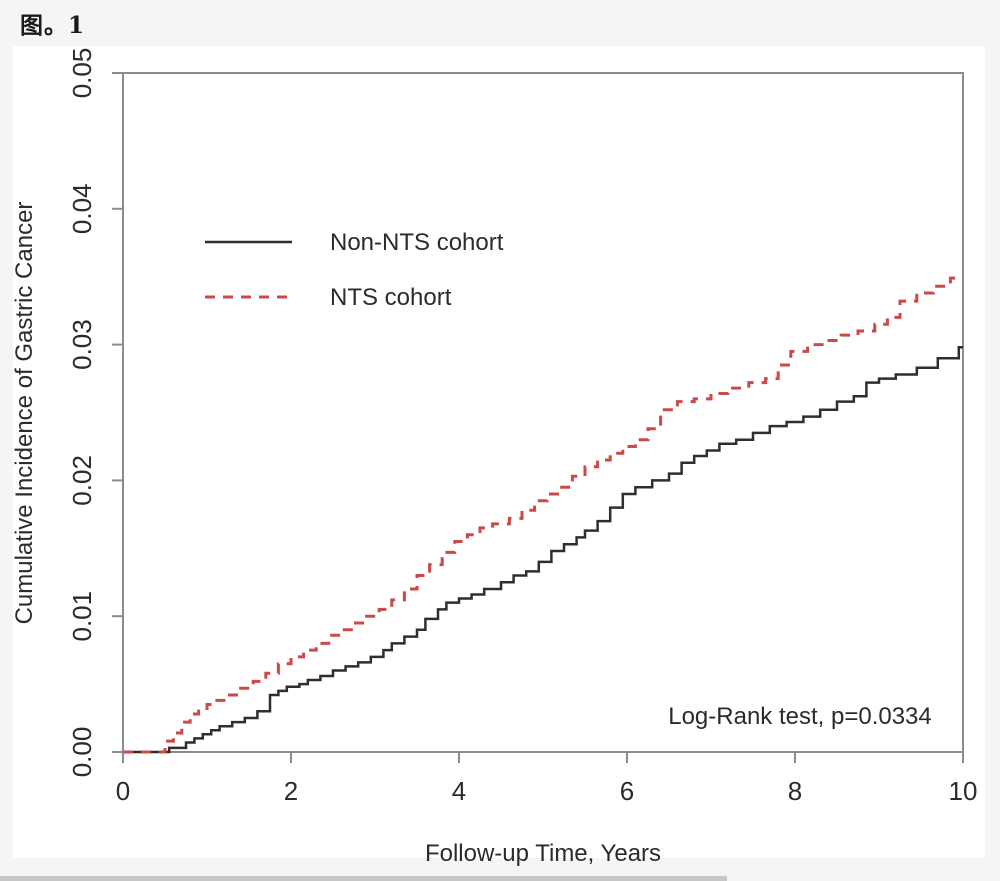  What do you see at coordinates (82, 344) in the screenshot?
I see `y-tick-label: 0.03` at bounding box center [82, 344].